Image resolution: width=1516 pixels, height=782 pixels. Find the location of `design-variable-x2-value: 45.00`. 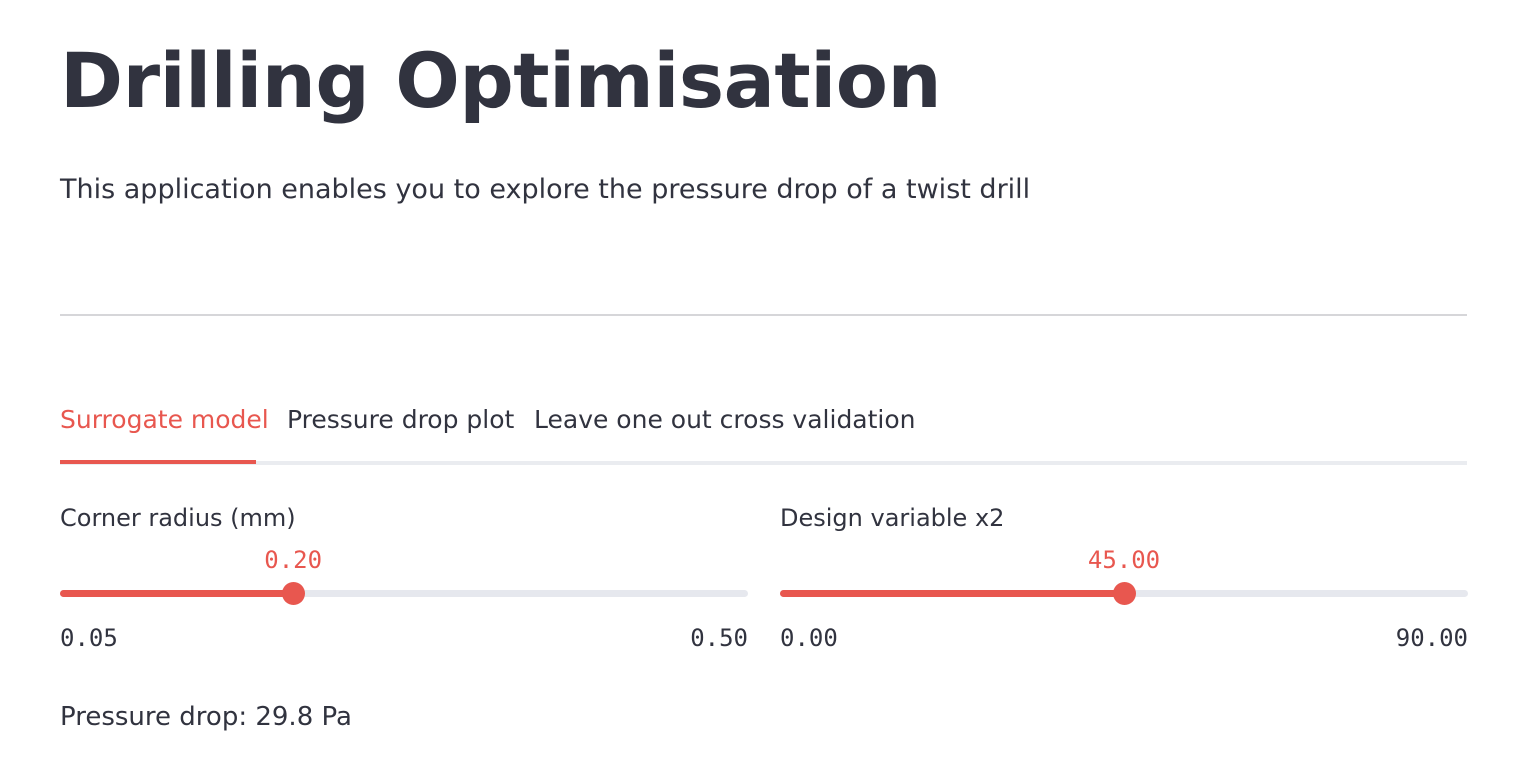

design-variable-x2-value: 45.00 is located at coordinates (1124, 560).